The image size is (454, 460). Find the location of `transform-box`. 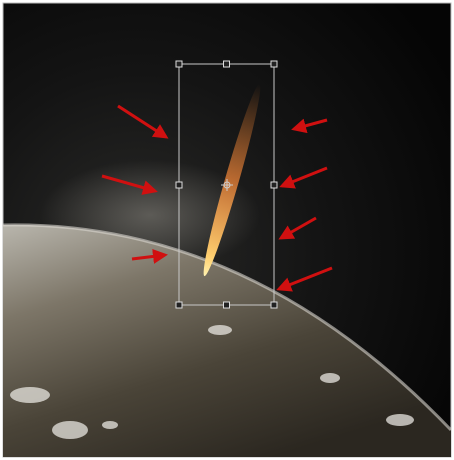

transform-box is located at coordinates (226, 184).